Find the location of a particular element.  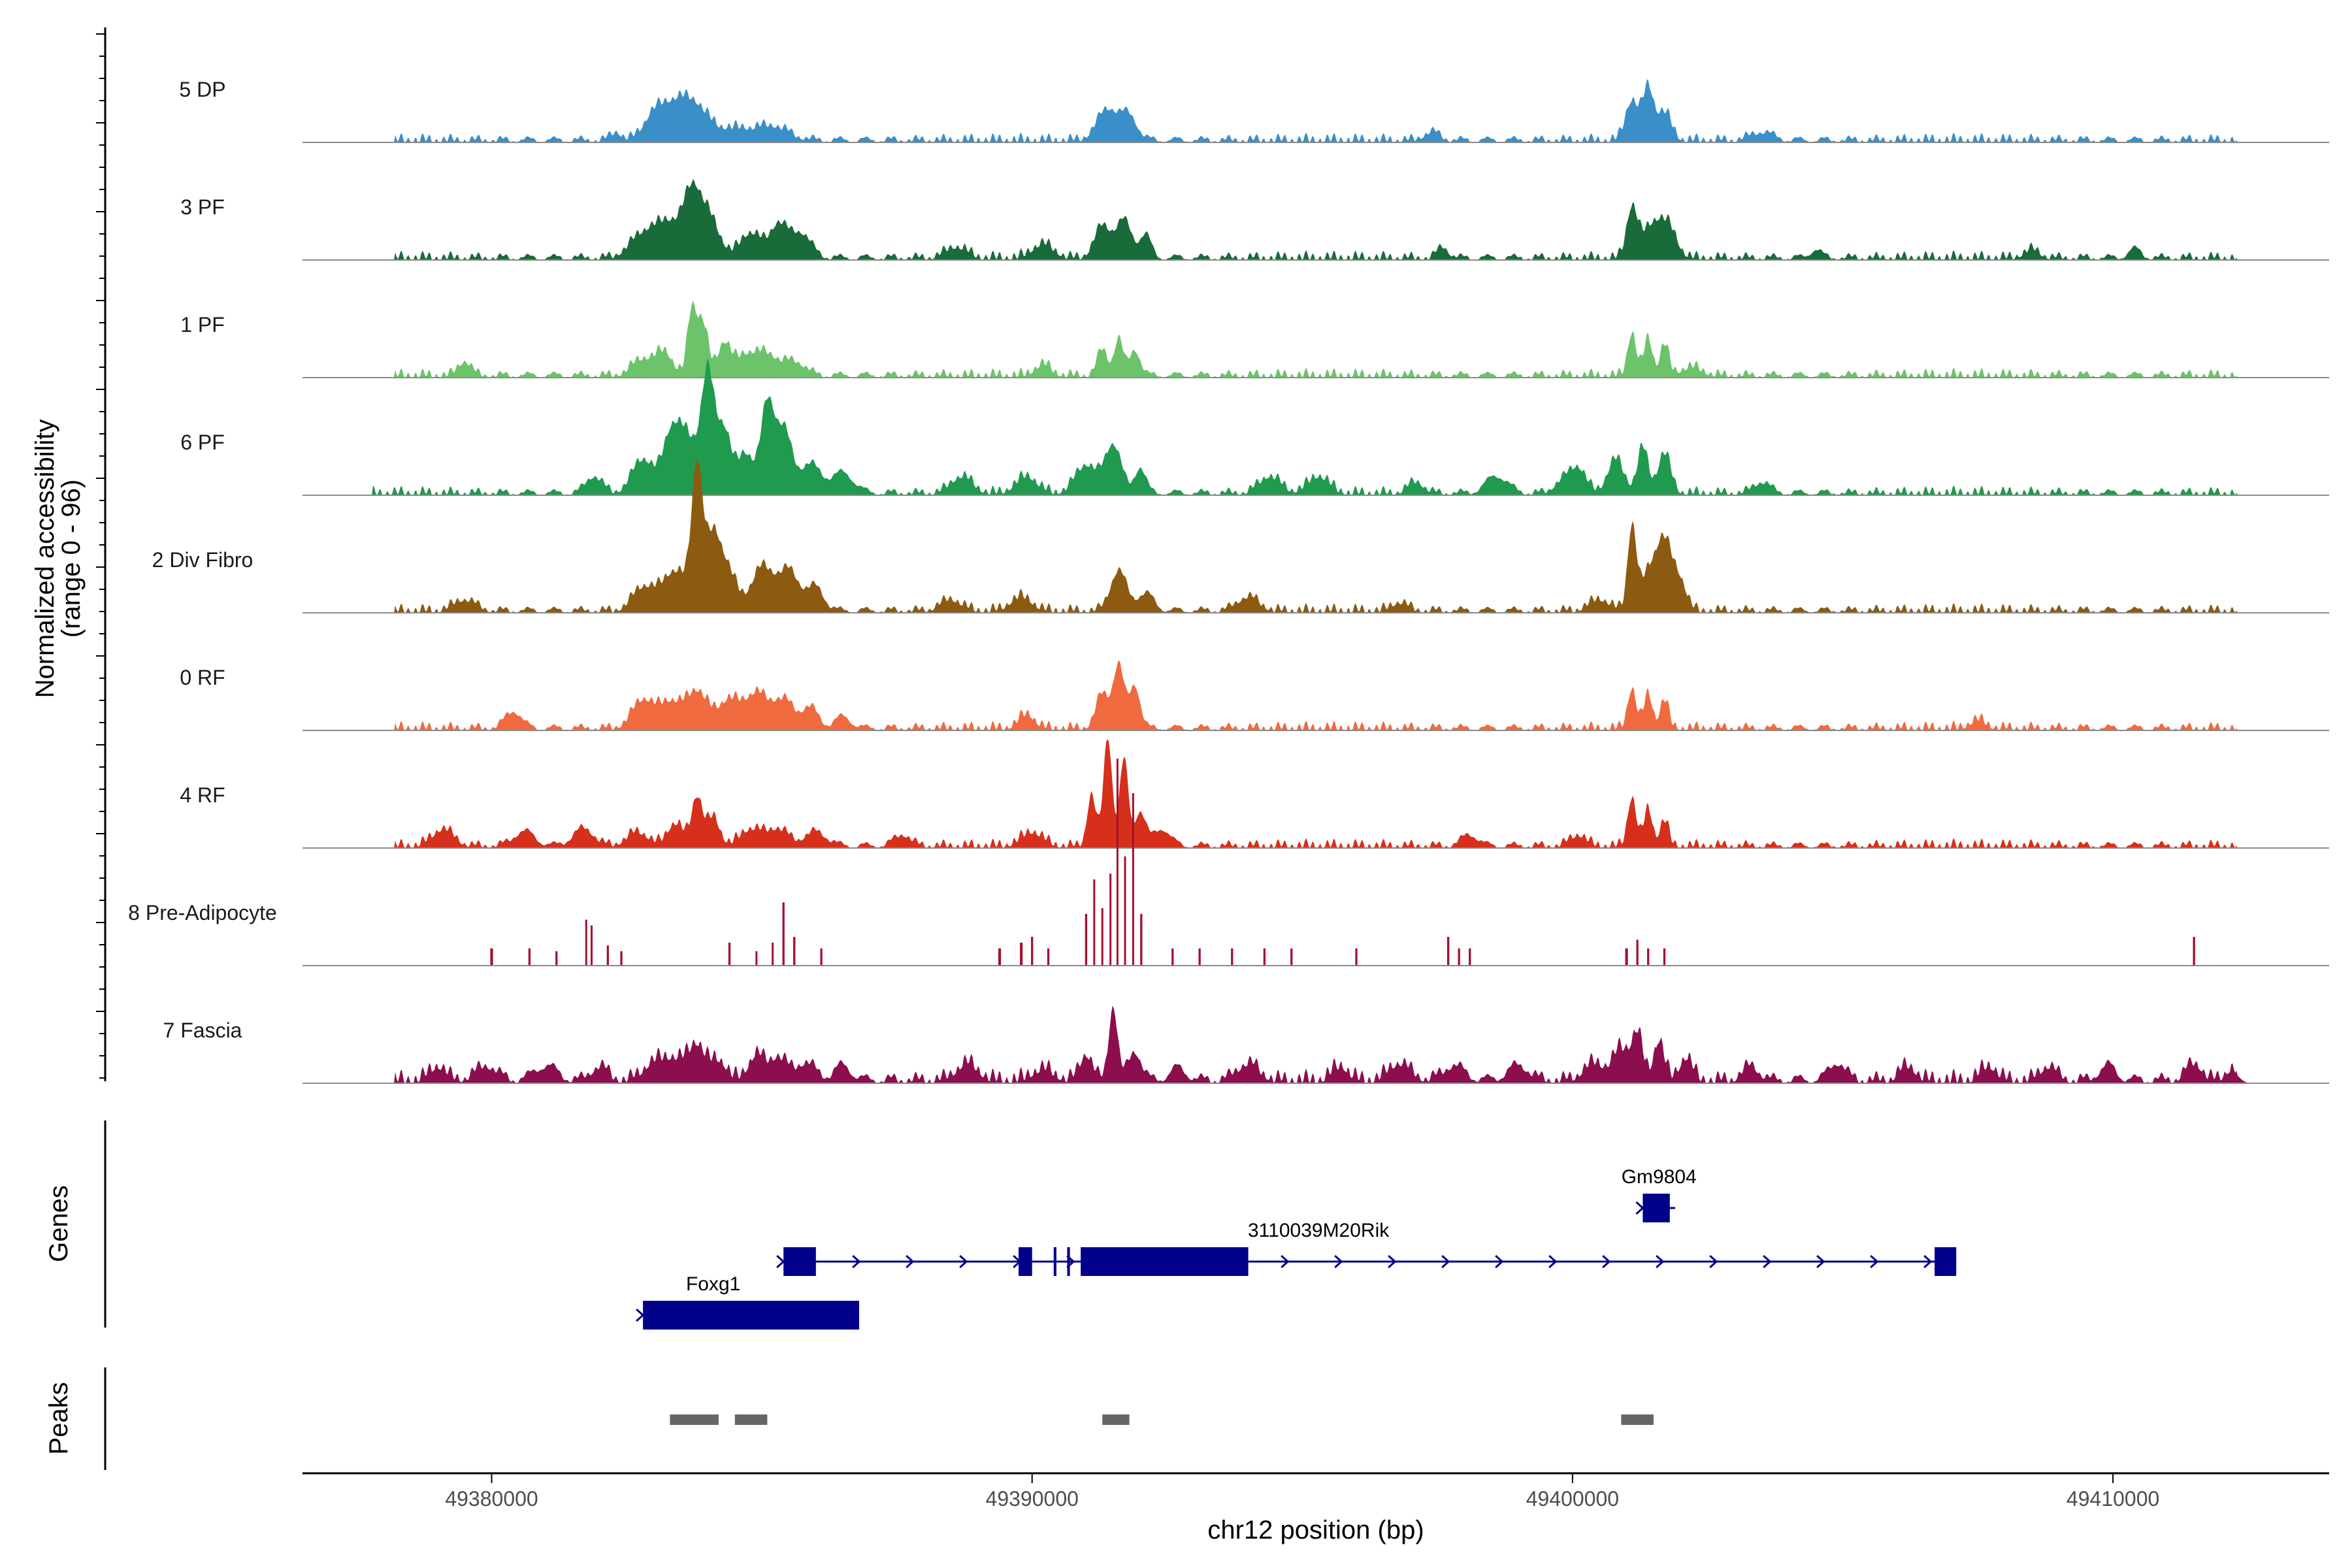

gene-model: Gm9804 is located at coordinates (1659, 1194).